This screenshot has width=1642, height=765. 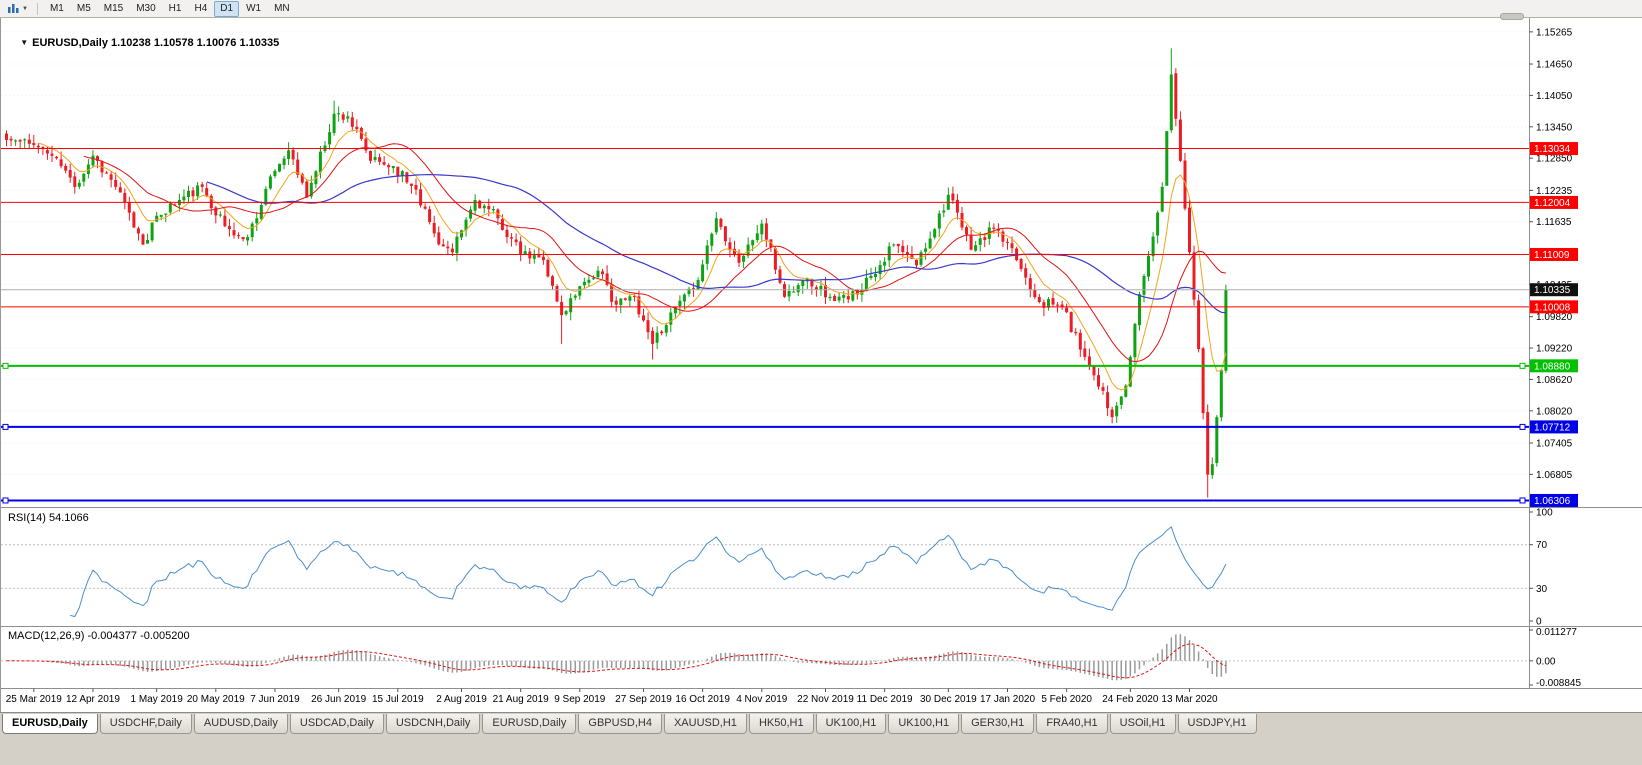 I want to click on rsi-panel: 100 70 30 0, so click(x=777, y=568).